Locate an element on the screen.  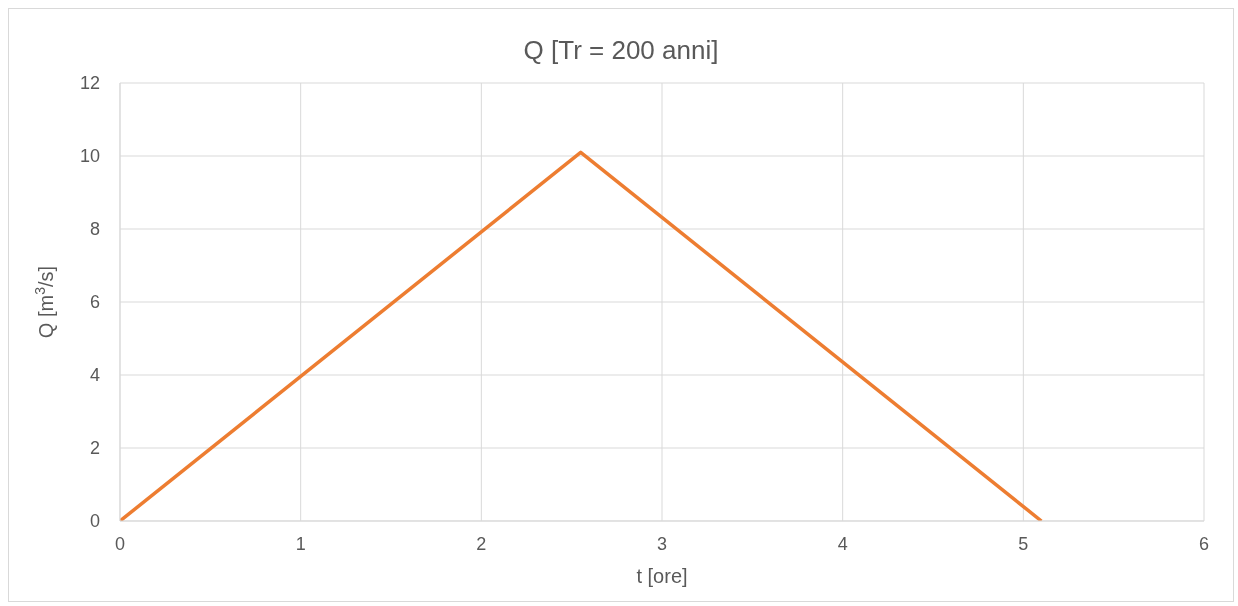
y-tick-label: 12 is located at coordinates (89, 83).